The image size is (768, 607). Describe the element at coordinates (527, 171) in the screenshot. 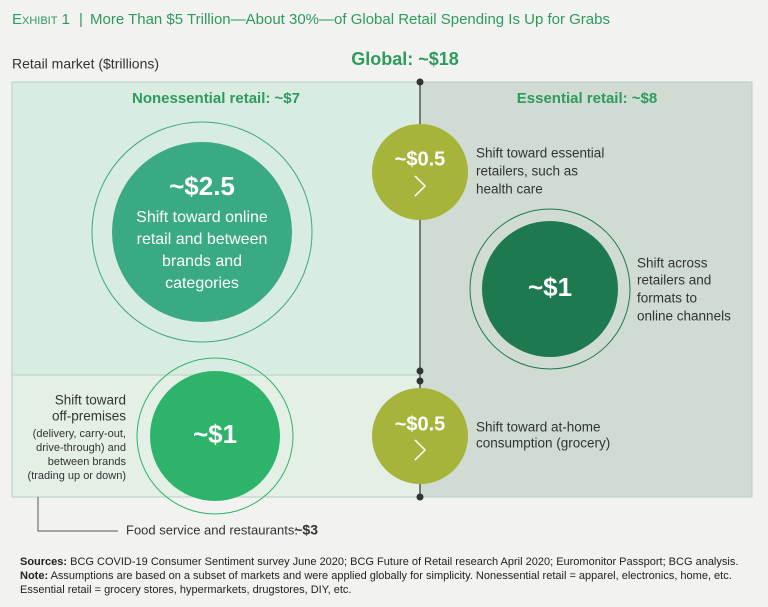

I see `bubble-text: retailers, such as` at that location.